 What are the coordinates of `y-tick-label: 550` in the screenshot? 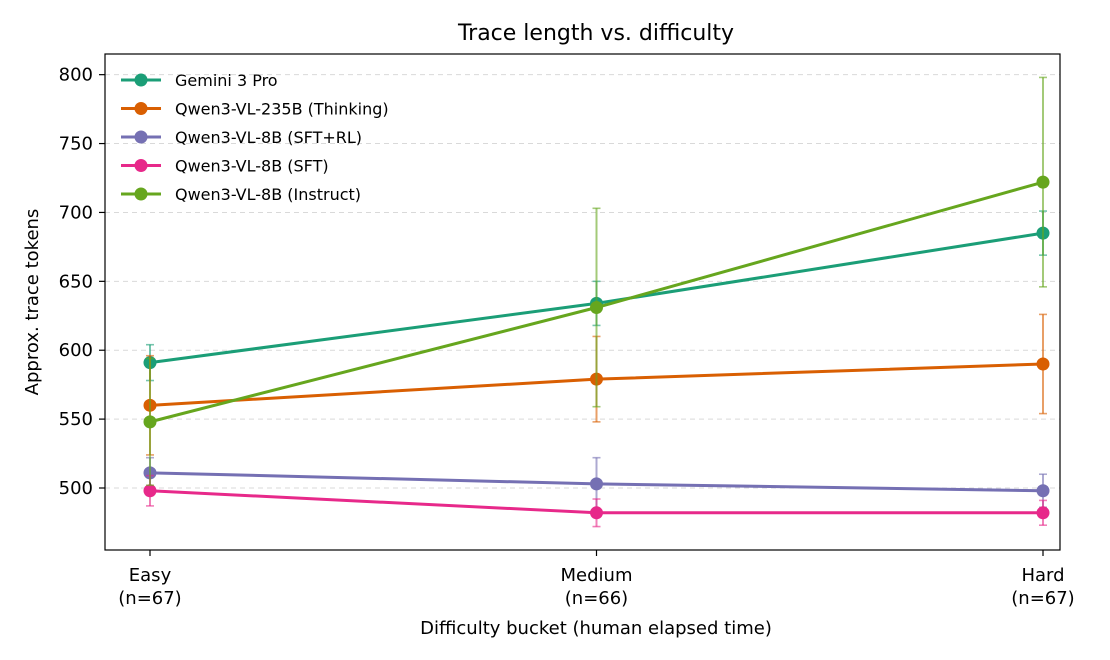 It's located at (76, 419).